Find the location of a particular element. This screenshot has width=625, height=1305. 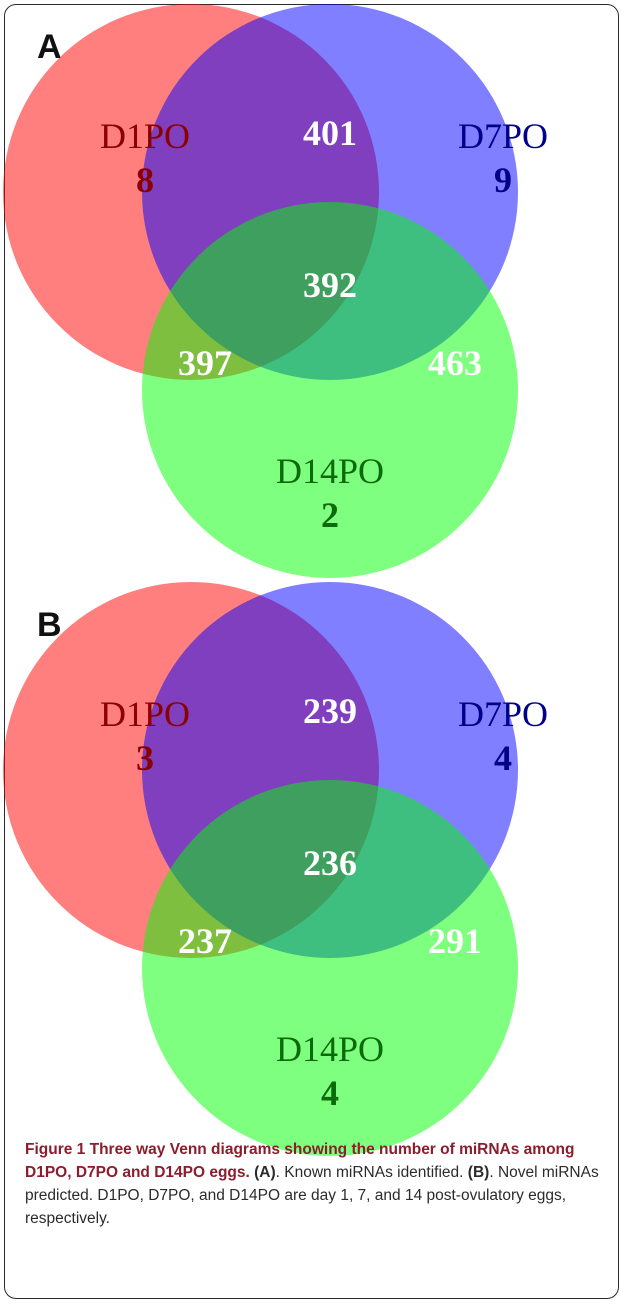

count-d7po-only: 4 is located at coordinates (503, 758).